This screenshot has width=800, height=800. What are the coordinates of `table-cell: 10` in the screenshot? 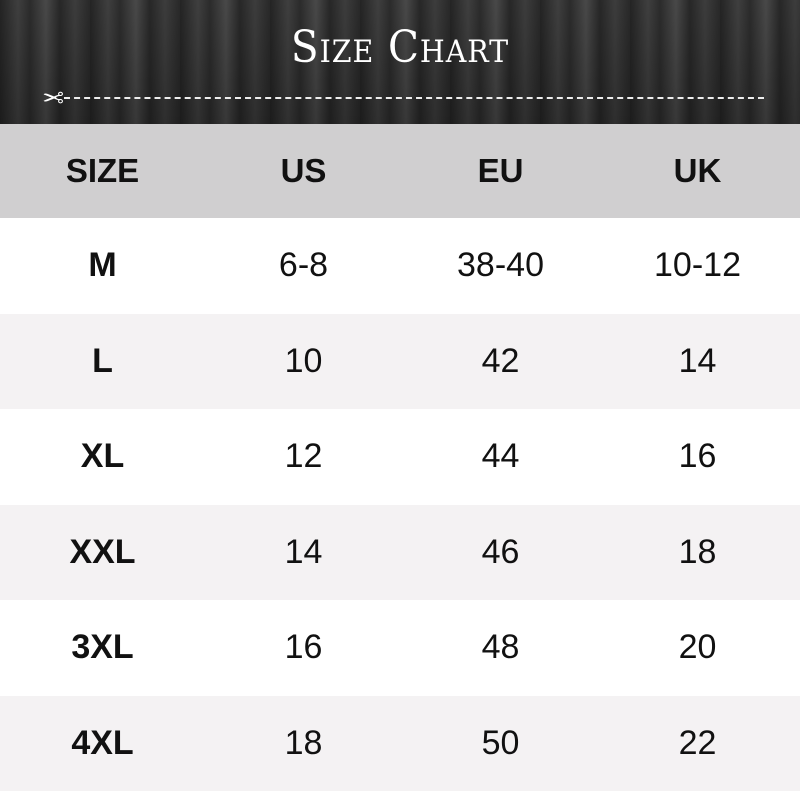 It's located at (303, 360).